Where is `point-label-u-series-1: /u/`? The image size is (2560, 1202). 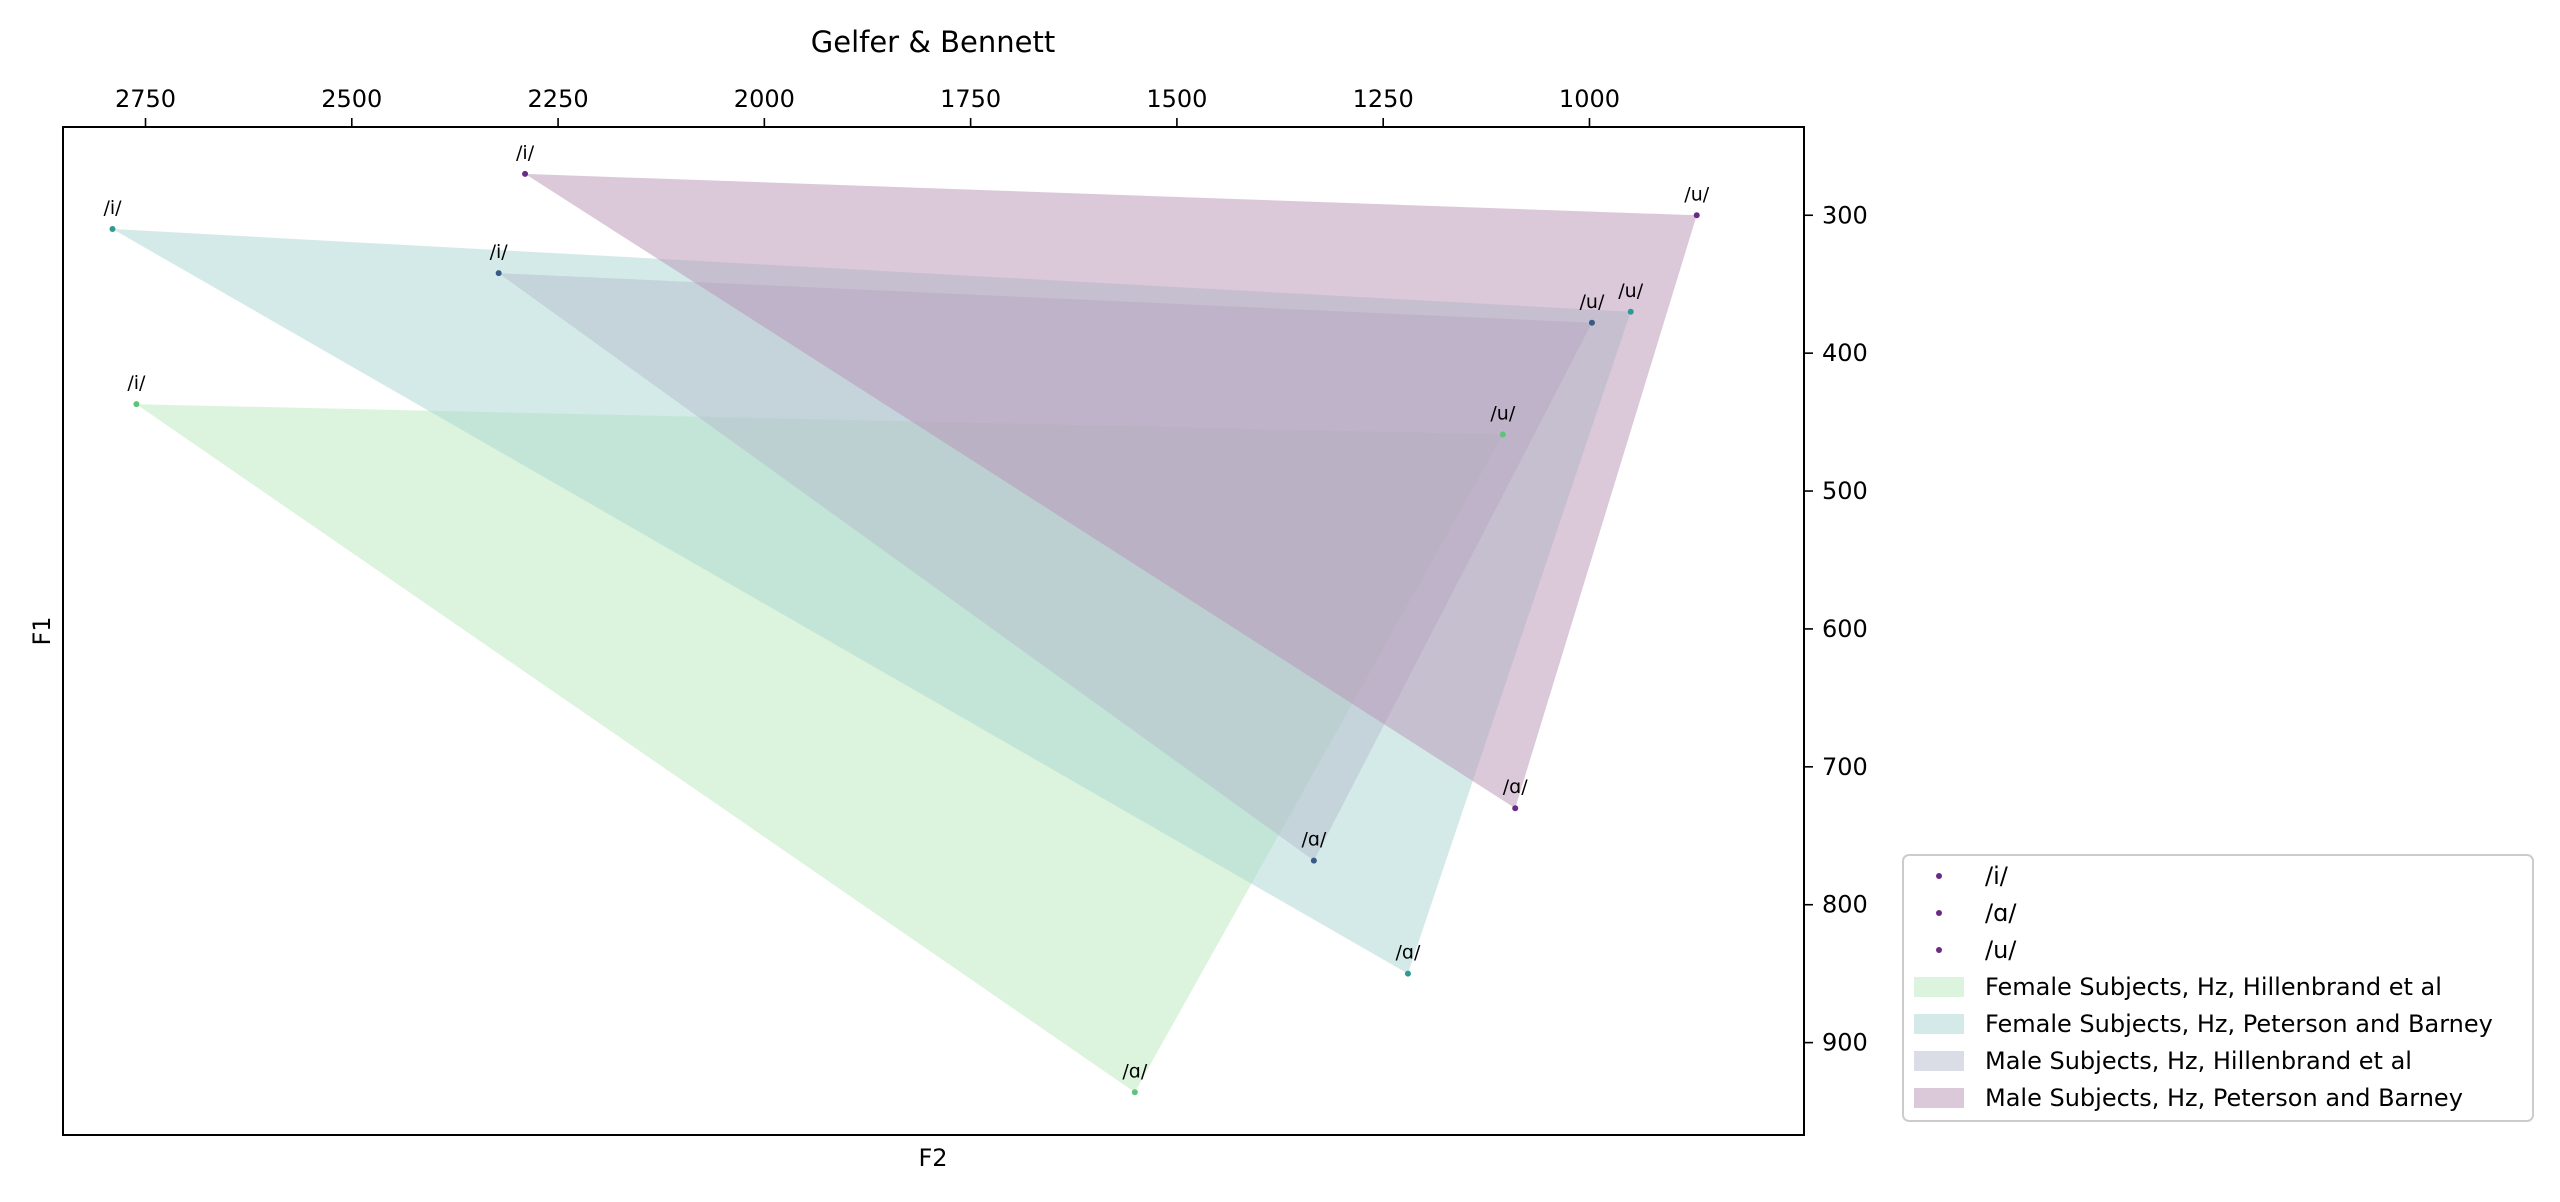 point-label-u-series-1: /u/ is located at coordinates (1630, 291).